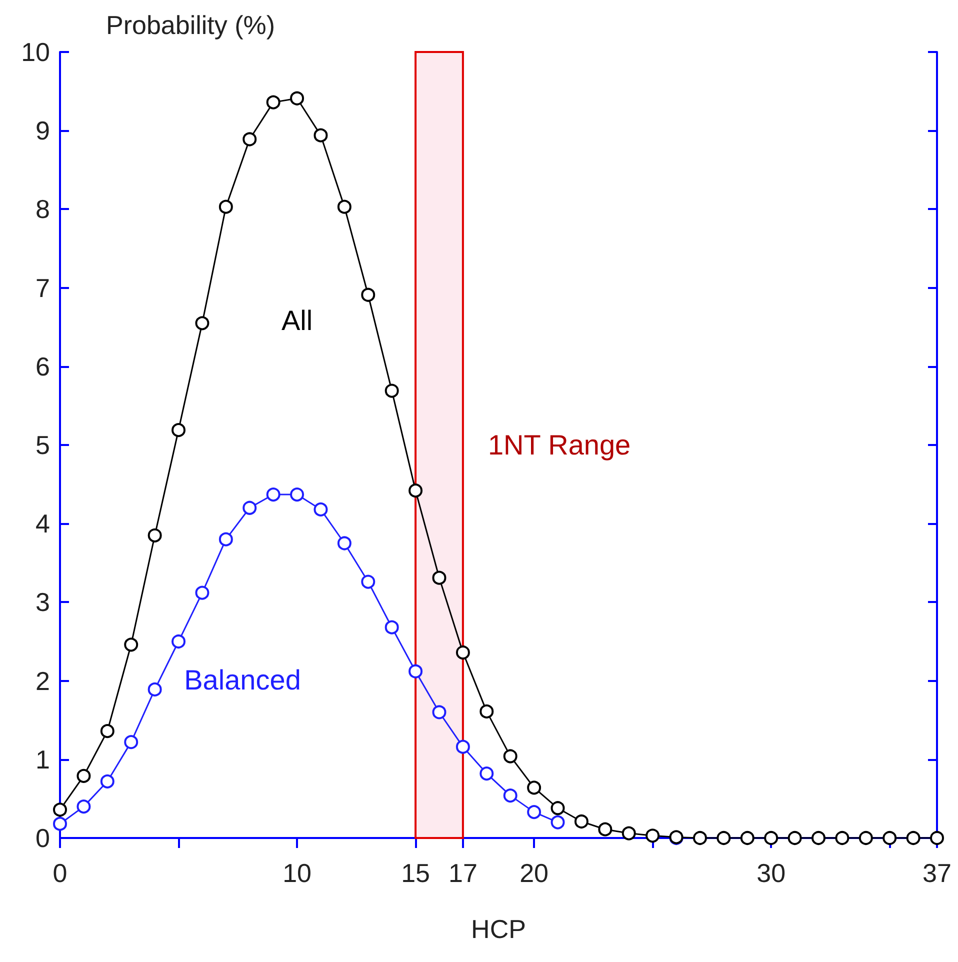  I want to click on x-tick-label: 20, so click(534, 873).